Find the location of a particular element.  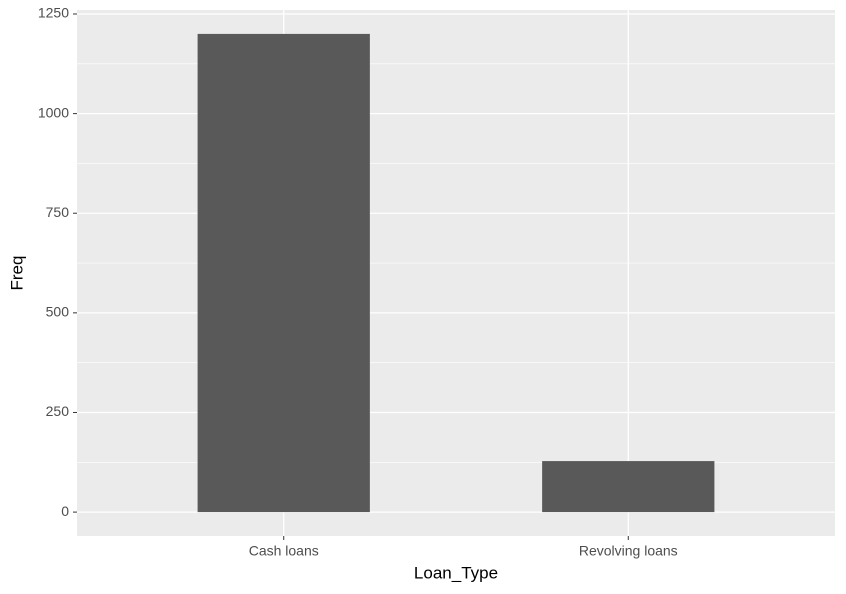

x-axis-title: Loan_Type is located at coordinates (456, 572).